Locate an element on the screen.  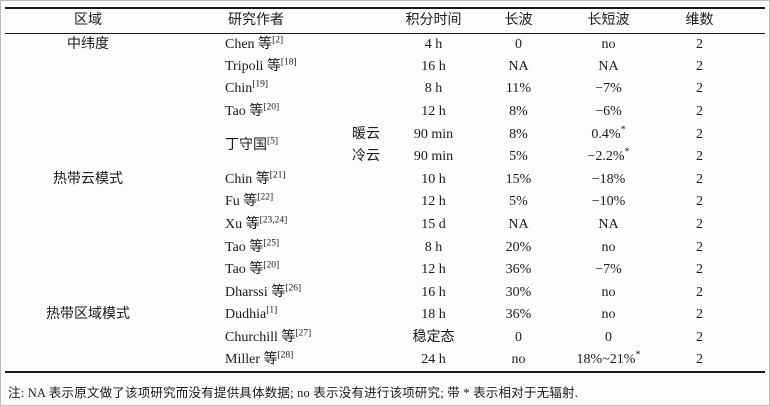
citation-ref: [28] is located at coordinates (285, 355).